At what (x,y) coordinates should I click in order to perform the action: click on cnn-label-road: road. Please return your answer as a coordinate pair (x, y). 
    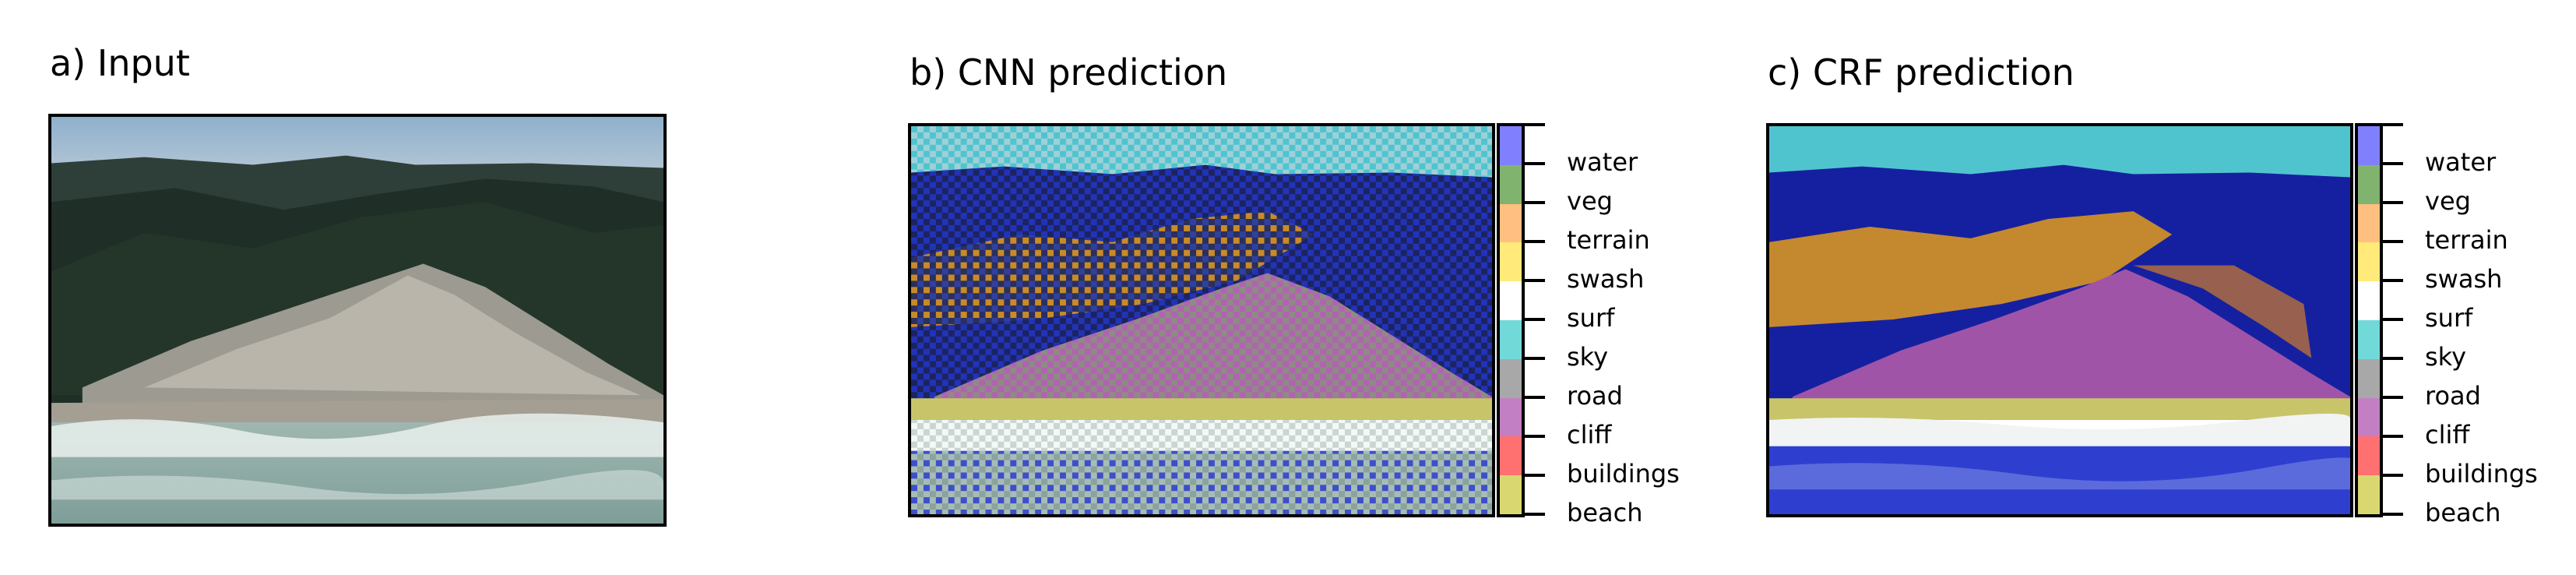
    Looking at the image, I should click on (1595, 396).